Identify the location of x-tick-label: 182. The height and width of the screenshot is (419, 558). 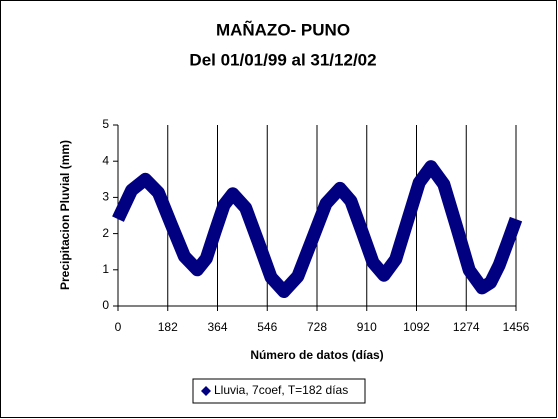
(168, 327).